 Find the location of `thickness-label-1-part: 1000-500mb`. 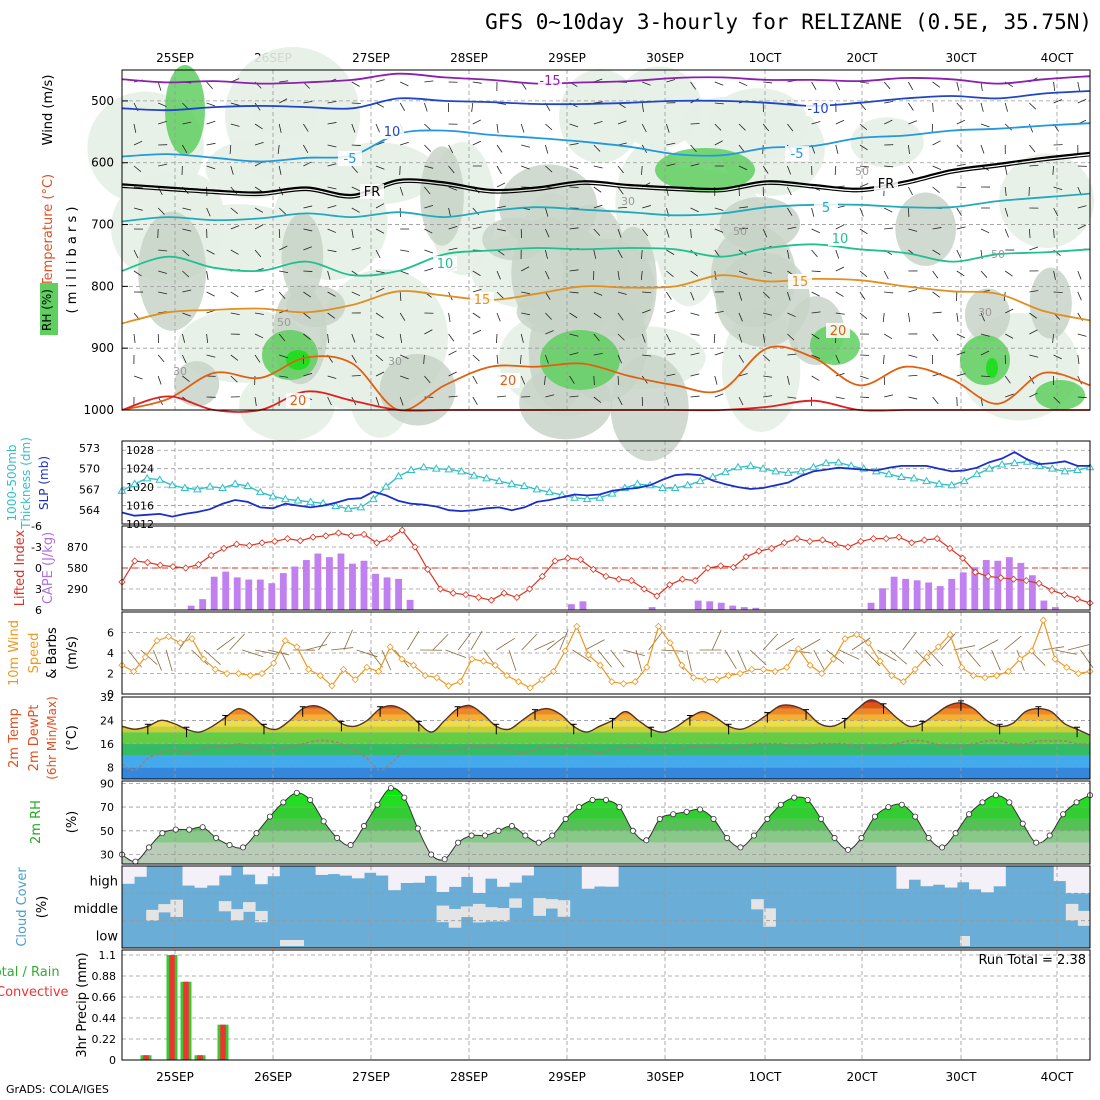

thickness-label-1-part: 1000-500mb is located at coordinates (12, 482).